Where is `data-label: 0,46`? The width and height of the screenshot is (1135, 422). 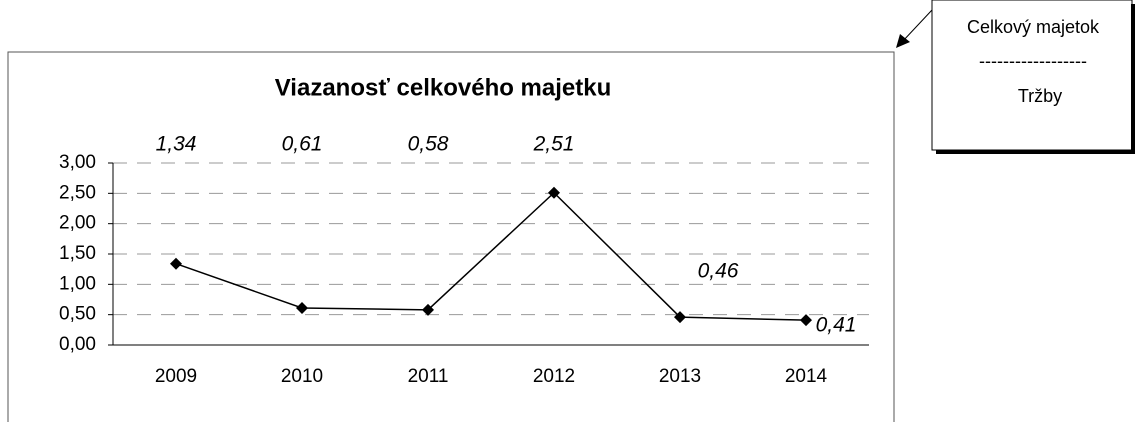 data-label: 0,46 is located at coordinates (718, 271).